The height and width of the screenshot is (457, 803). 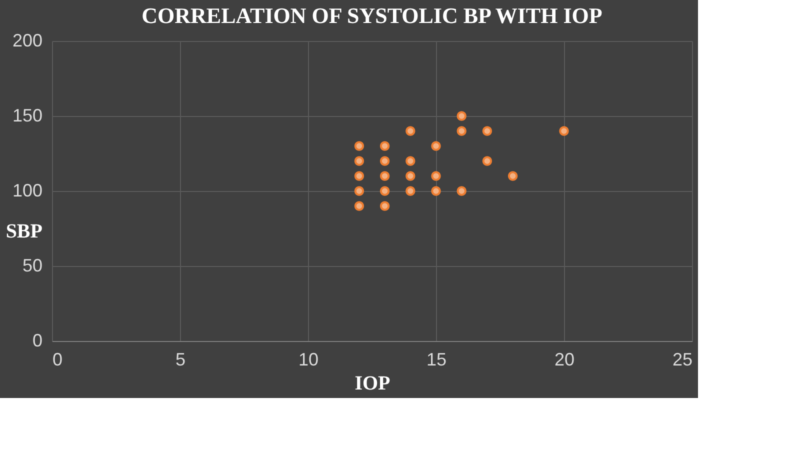 What do you see at coordinates (372, 383) in the screenshot?
I see `x-axis-title: IOP` at bounding box center [372, 383].